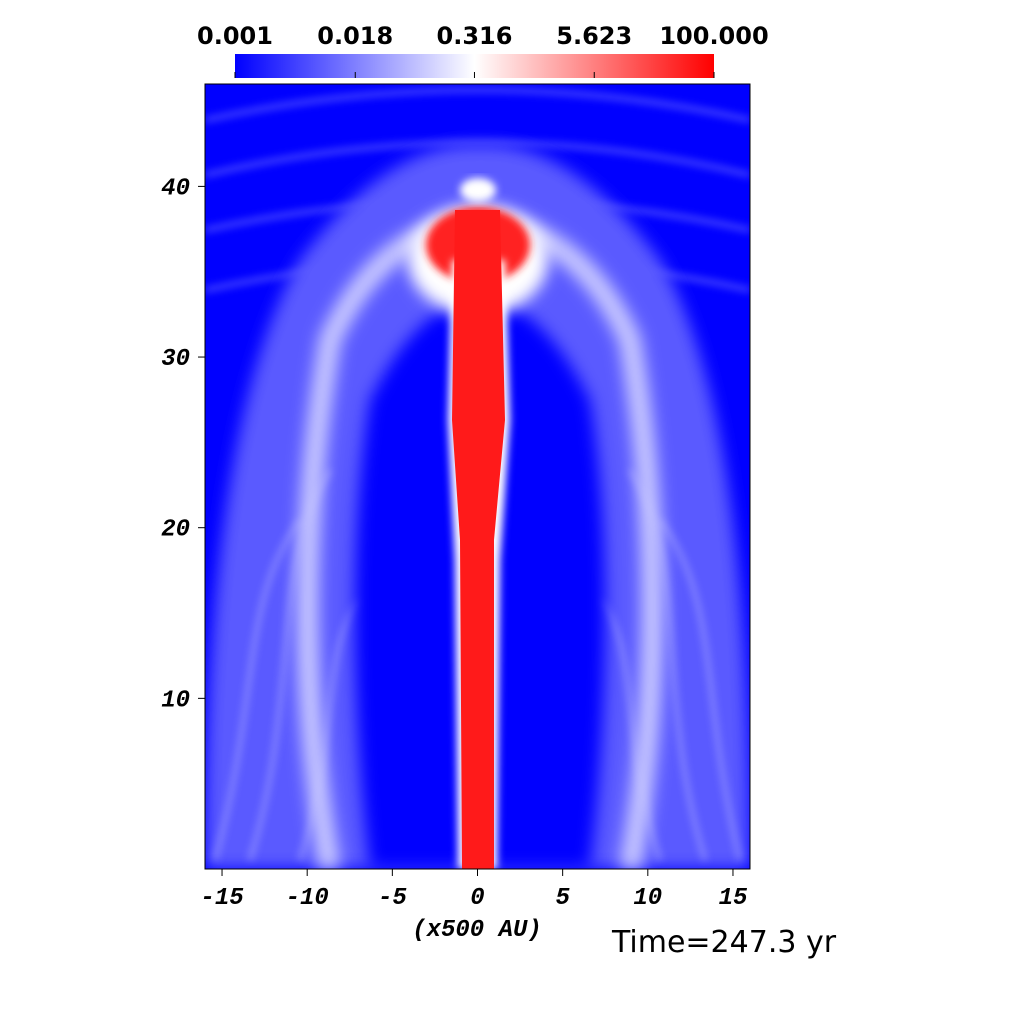  What do you see at coordinates (307, 898) in the screenshot?
I see `x-tick-label: -10` at bounding box center [307, 898].